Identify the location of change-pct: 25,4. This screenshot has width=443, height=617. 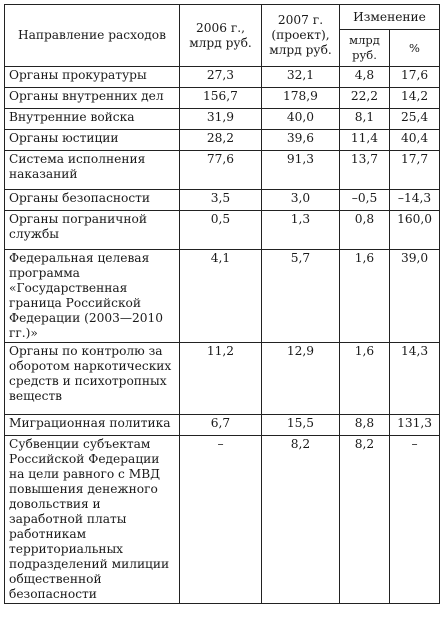
(414, 119).